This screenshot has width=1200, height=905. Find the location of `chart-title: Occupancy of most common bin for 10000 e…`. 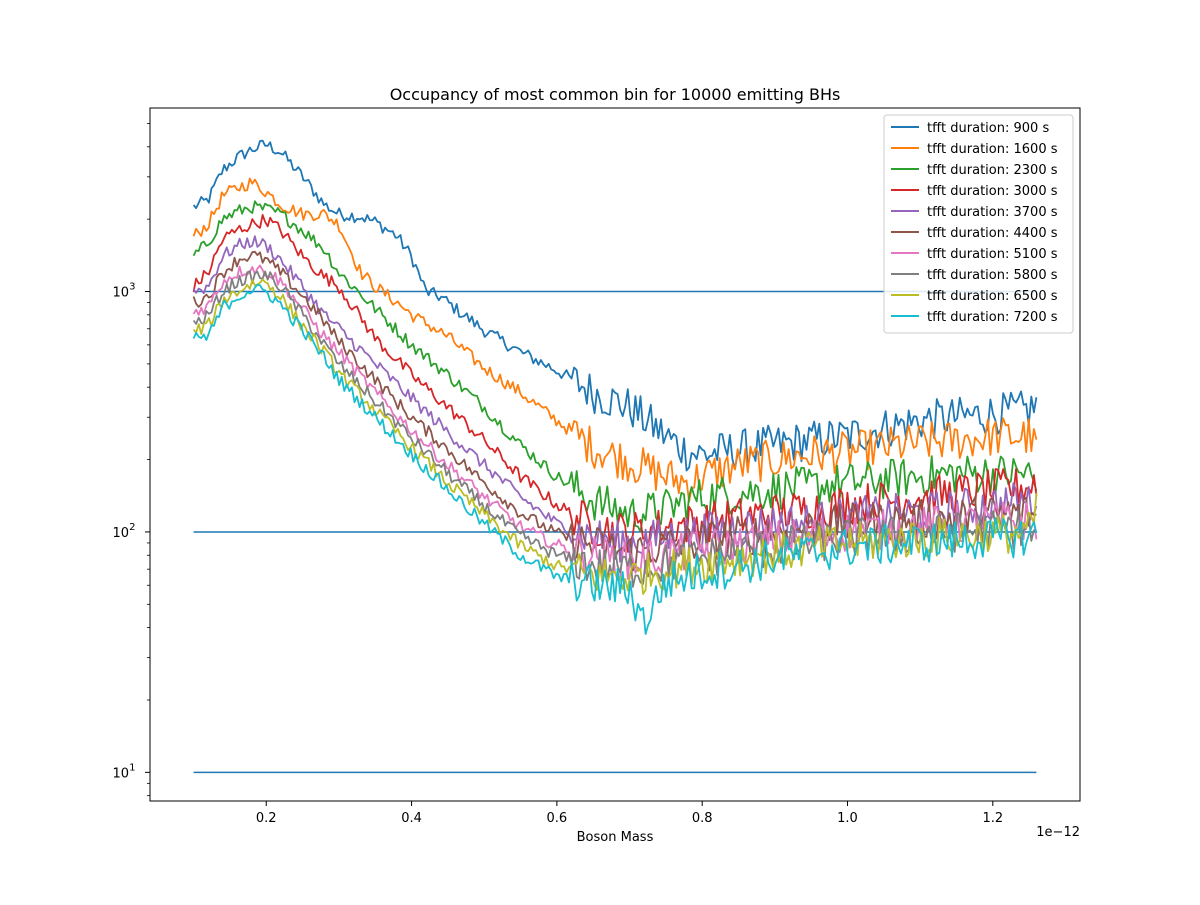

chart-title: Occupancy of most common bin for 10000 e… is located at coordinates (615, 94).